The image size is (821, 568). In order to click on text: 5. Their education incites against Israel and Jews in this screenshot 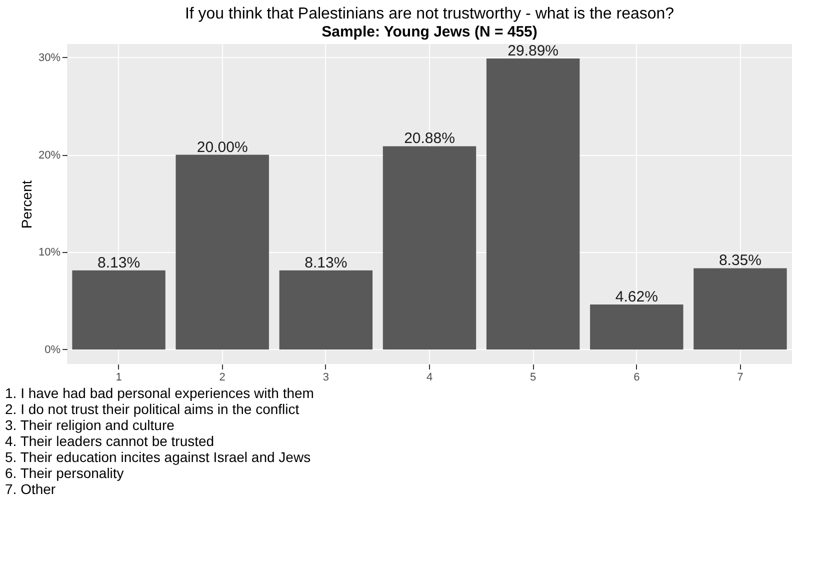, I will do `click(158, 457)`.